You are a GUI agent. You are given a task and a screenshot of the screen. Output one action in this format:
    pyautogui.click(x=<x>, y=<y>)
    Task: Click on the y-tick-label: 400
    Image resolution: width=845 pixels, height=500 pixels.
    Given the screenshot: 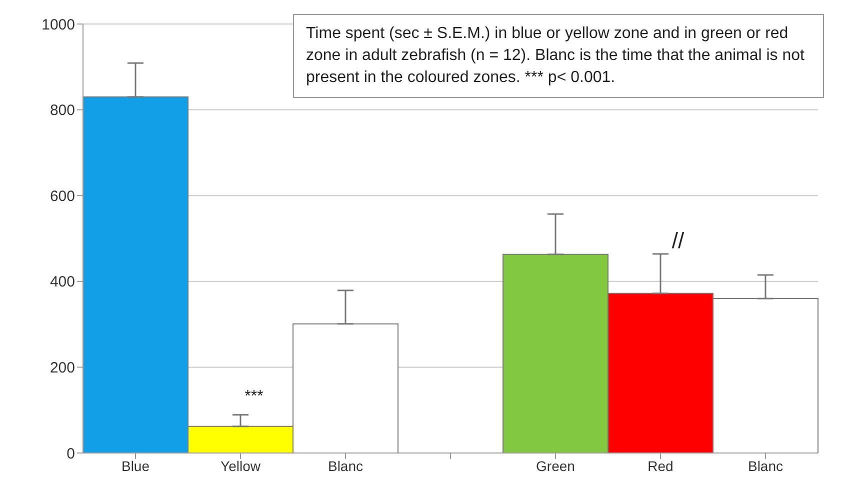 What is the action you would take?
    pyautogui.click(x=62, y=282)
    